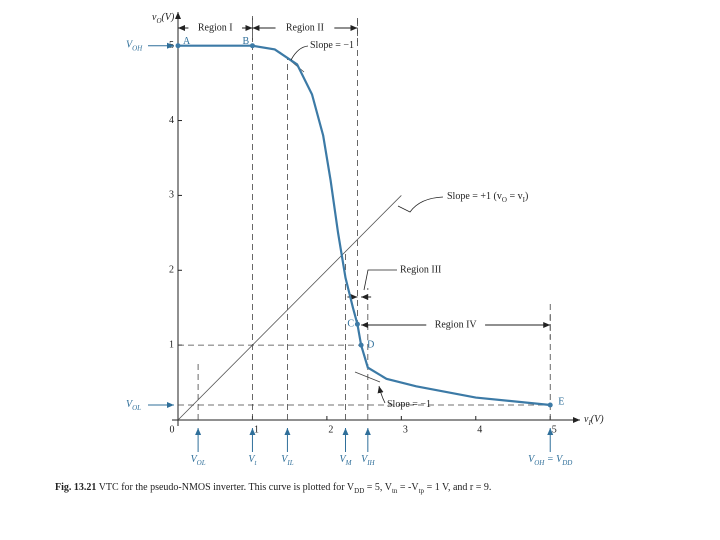  I want to click on point-label: B, so click(245, 41).